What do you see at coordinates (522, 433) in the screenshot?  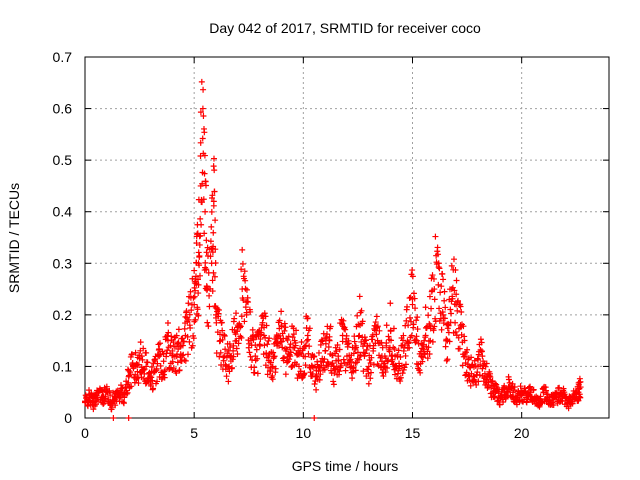 I see `x-tick-label: 20` at bounding box center [522, 433].